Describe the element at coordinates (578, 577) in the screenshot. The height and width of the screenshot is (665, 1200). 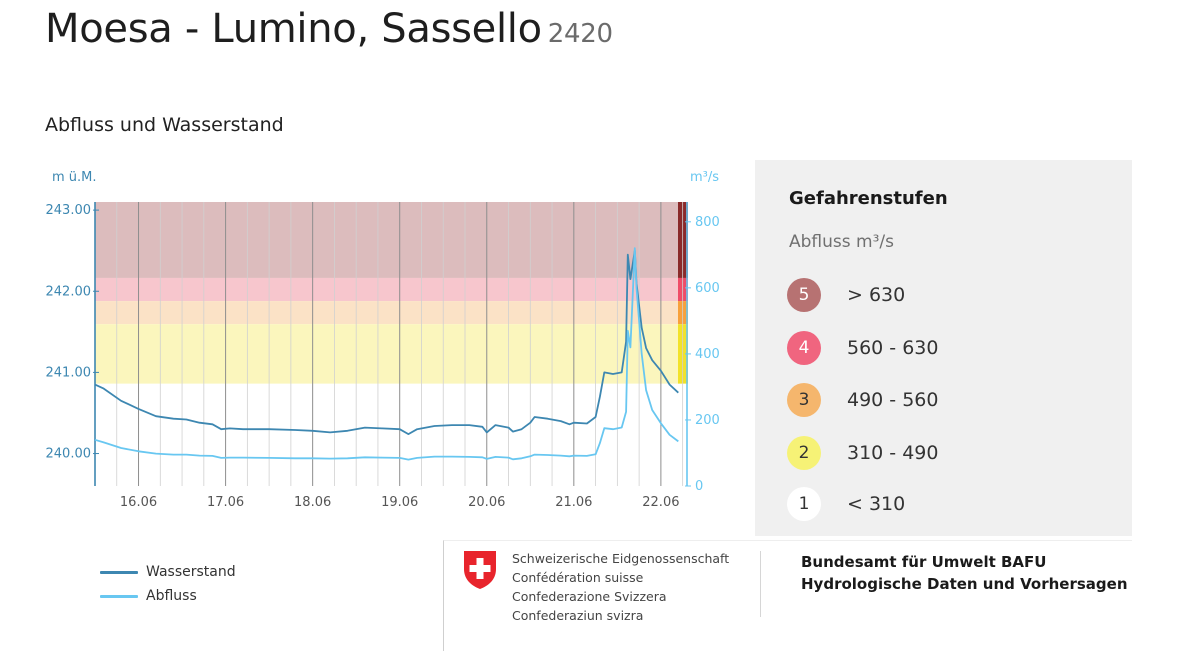
I see `federation-name-fr: Confédération suisse` at that location.